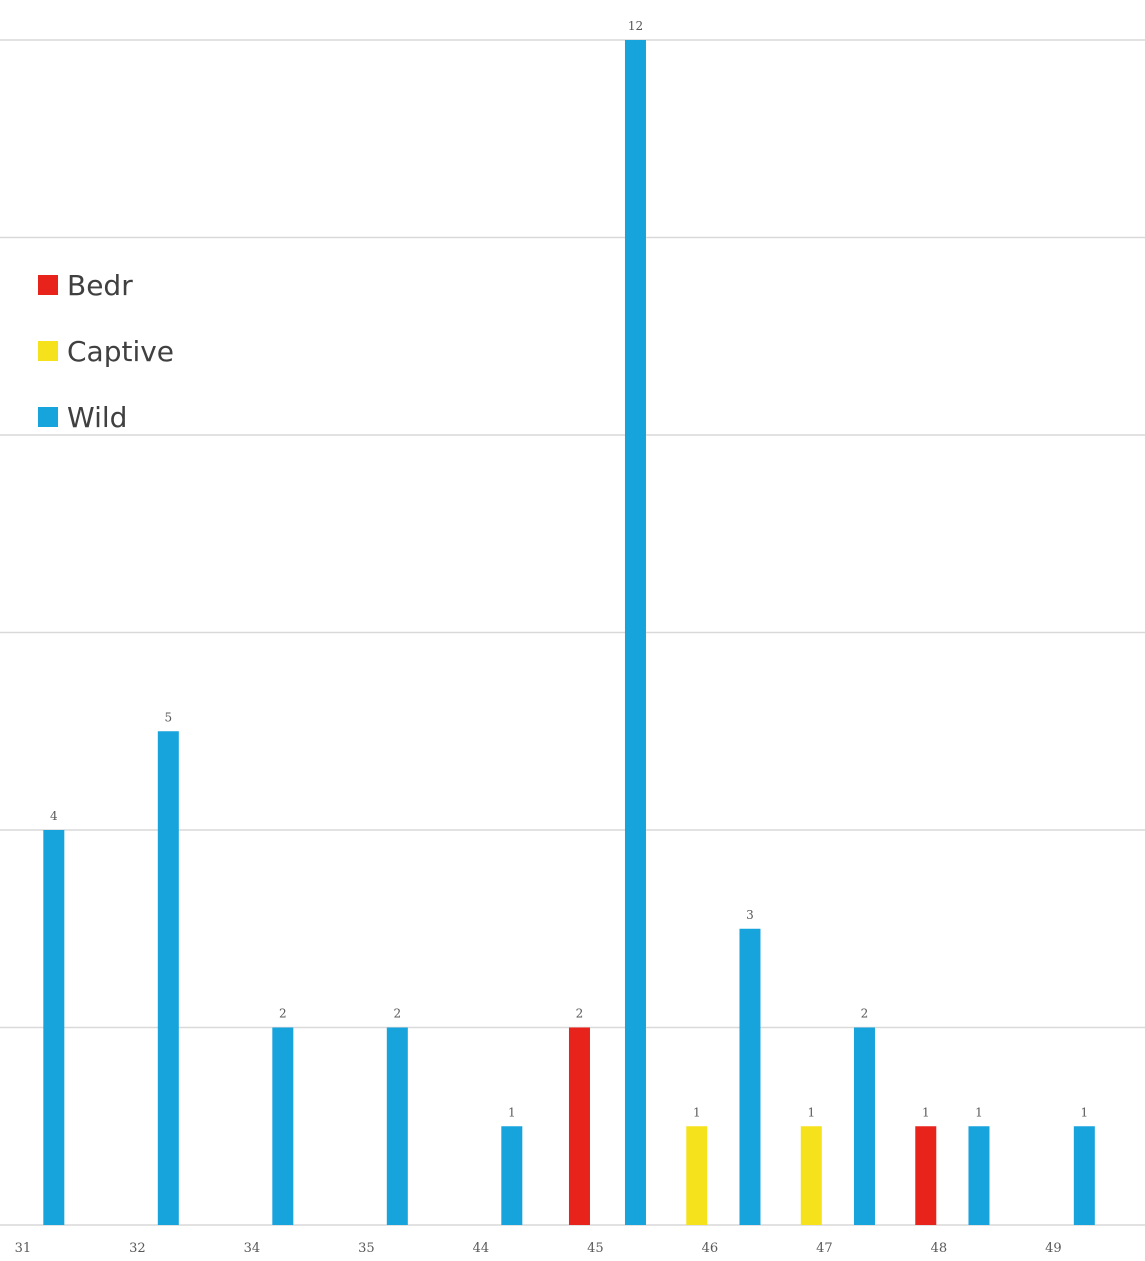 The image size is (1145, 1261). I want to click on data-label-bedr-48: 1, so click(926, 1112).